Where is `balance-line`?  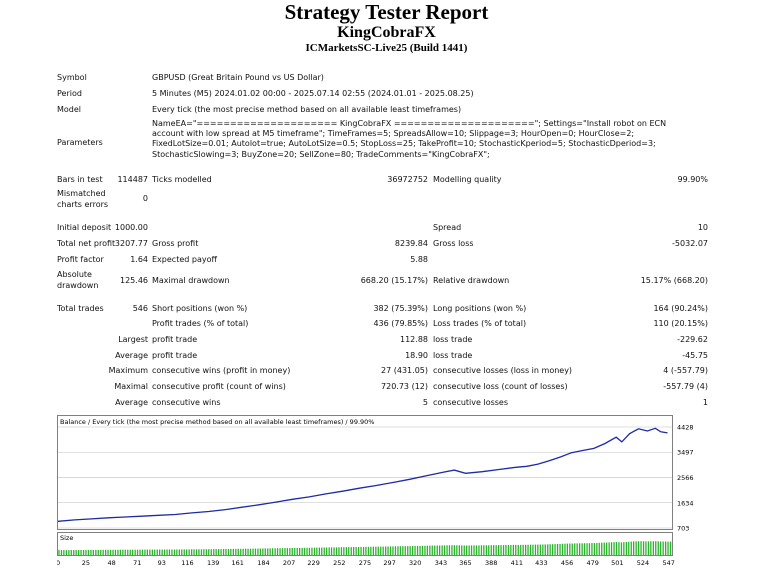
balance-line is located at coordinates (362, 474).